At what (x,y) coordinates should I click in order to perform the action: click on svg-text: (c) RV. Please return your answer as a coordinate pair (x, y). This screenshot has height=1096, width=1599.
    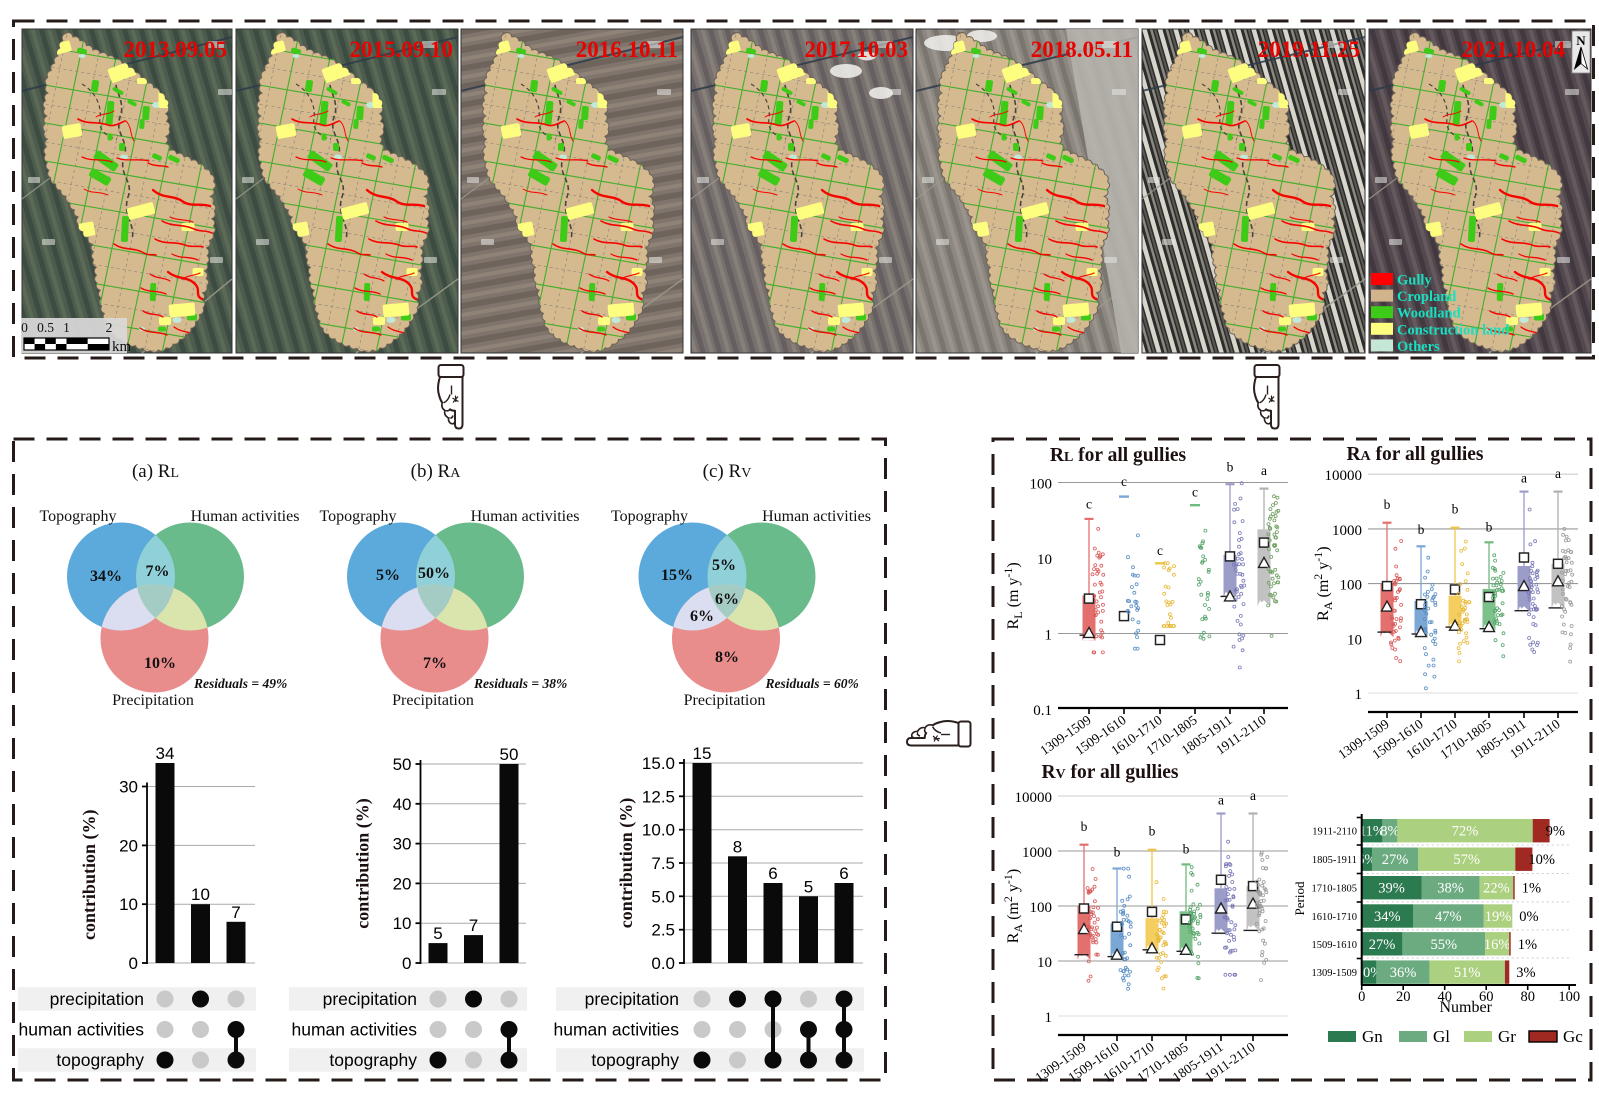
    Looking at the image, I should click on (727, 471).